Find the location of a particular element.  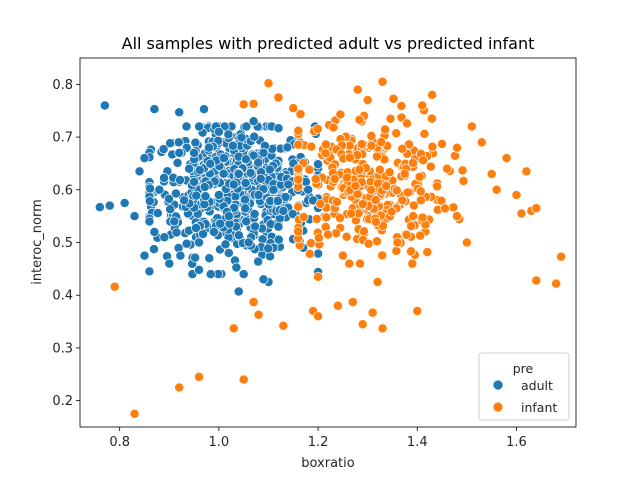

y-axis-label: interoc_norm is located at coordinates (37, 242).